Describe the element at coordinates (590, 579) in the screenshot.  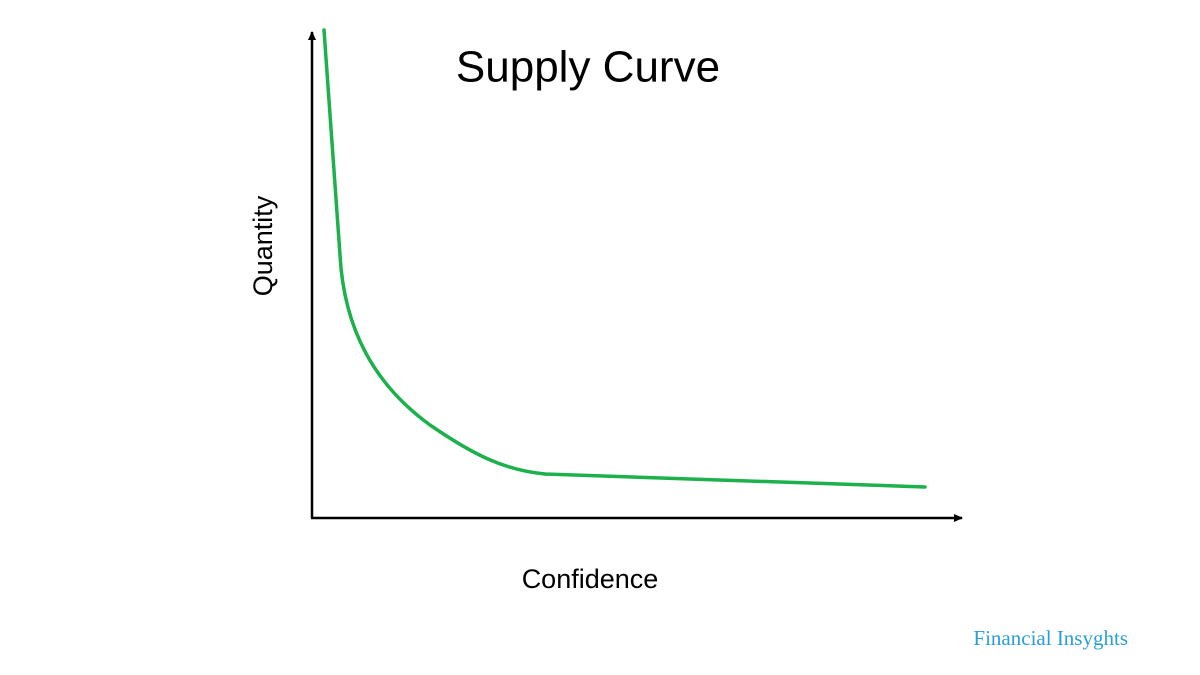
I see `x-axis-label: Confidence` at that location.